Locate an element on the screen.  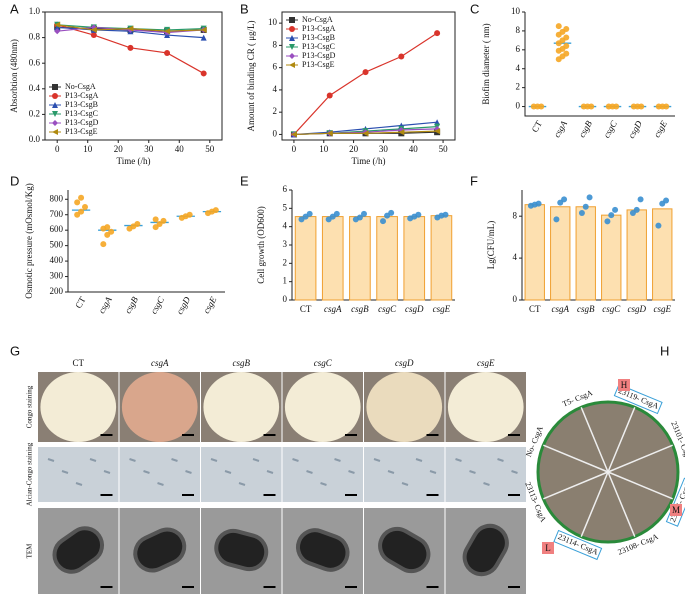
y-tick-label: 0 is located at coordinates (285, 299).